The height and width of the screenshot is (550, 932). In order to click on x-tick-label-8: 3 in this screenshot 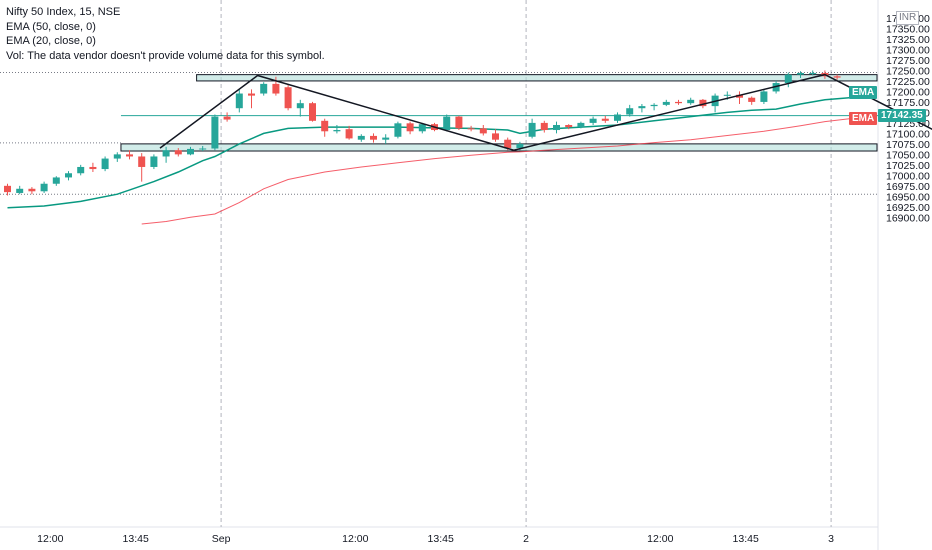, I will do `click(831, 539)`.